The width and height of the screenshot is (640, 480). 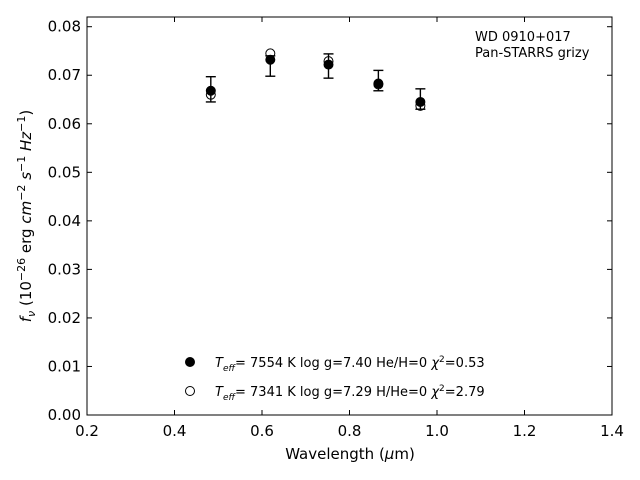 I want to click on x-tick-label: 1.0, so click(x=437, y=431).